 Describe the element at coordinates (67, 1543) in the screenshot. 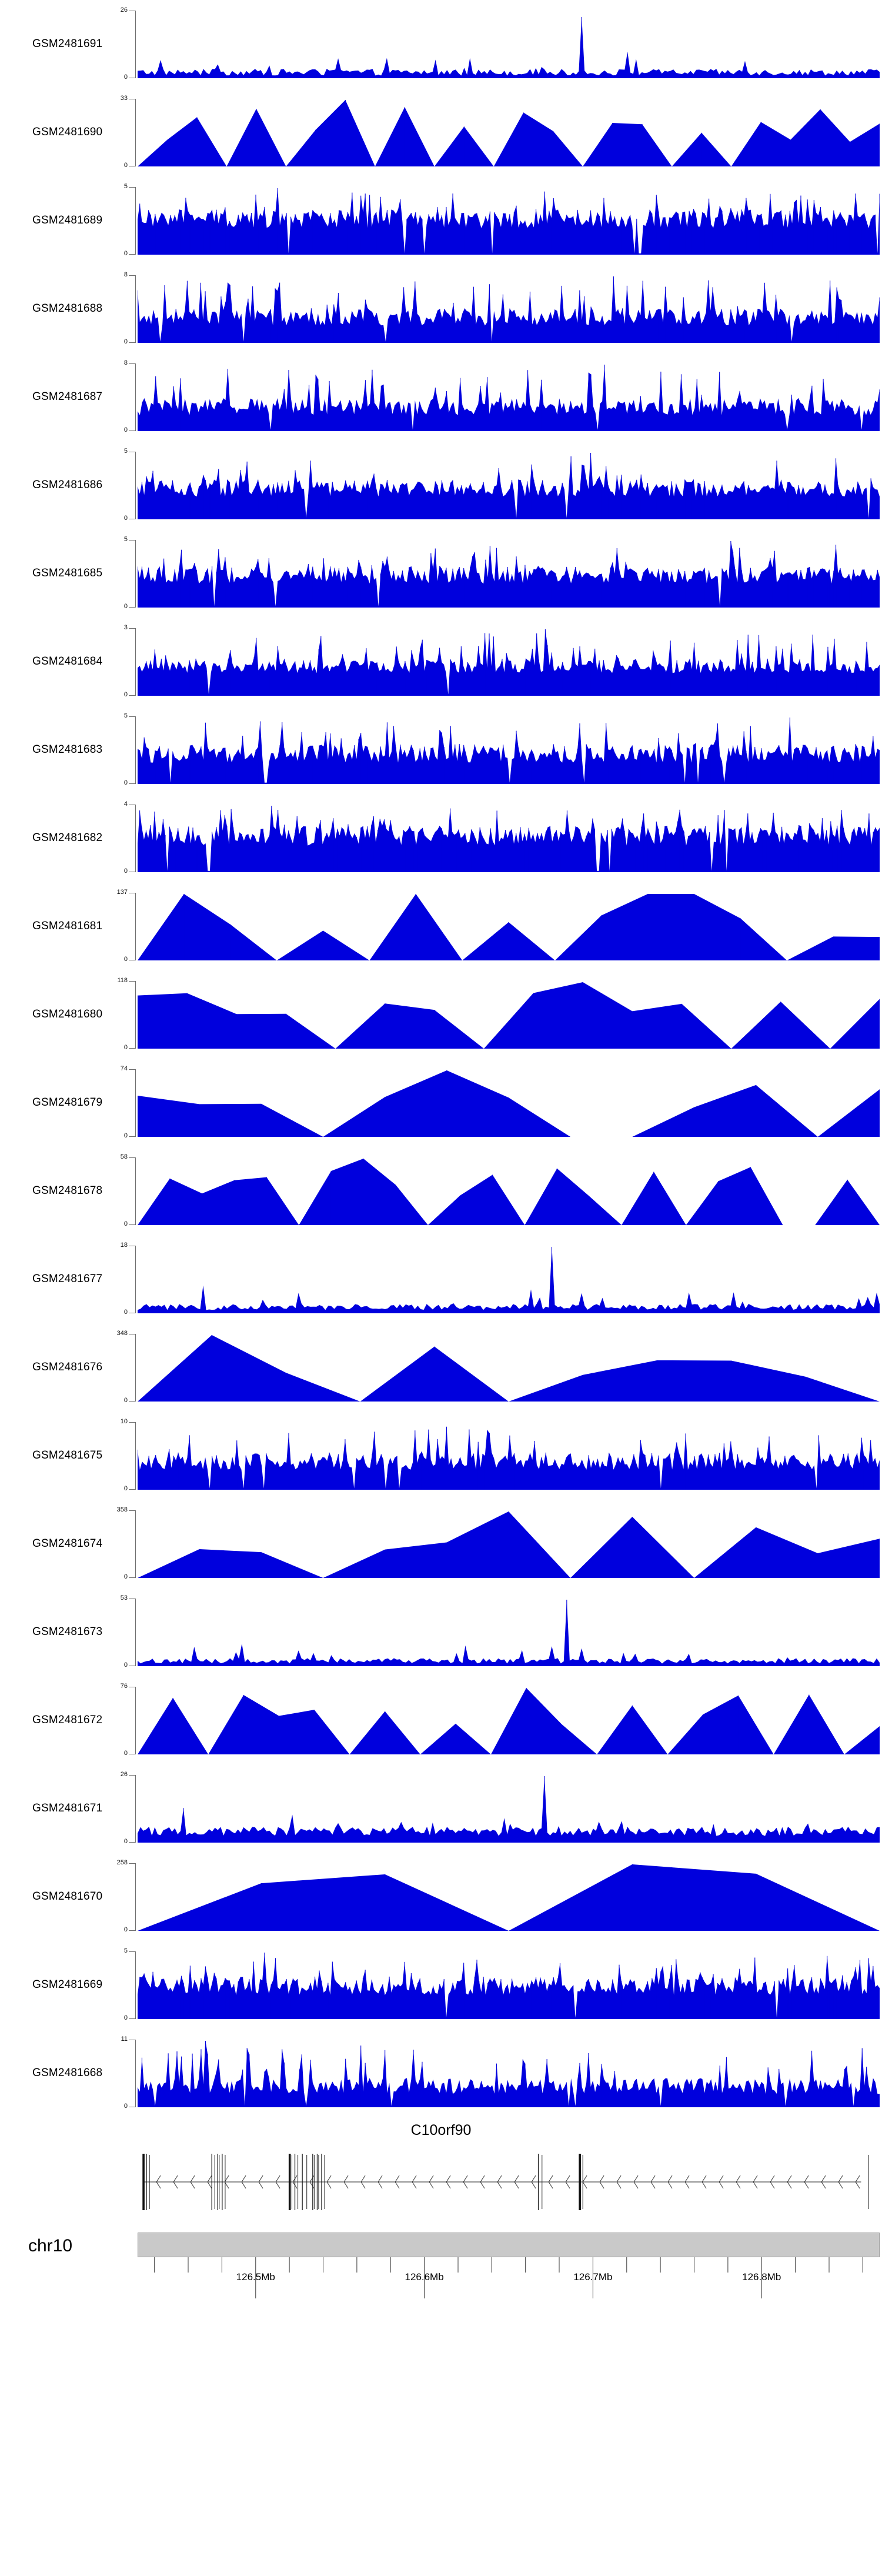

I see `sample-label: GSM2481674` at that location.